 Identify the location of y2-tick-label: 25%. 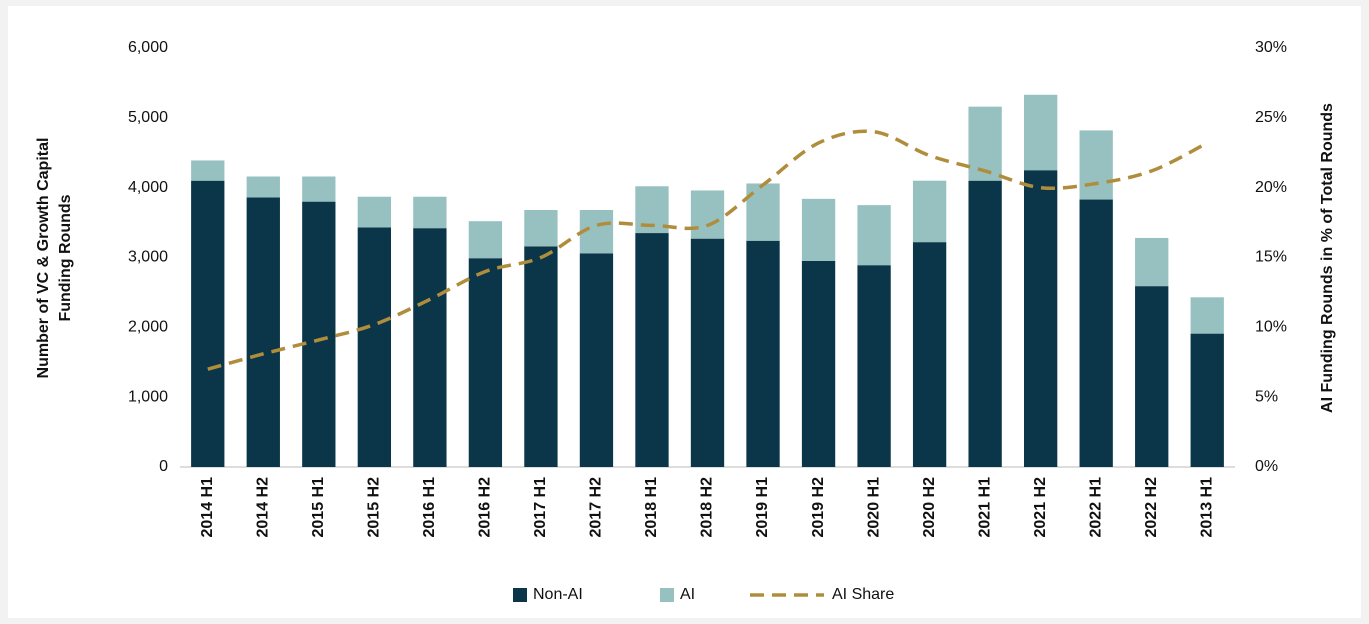
(1271, 117).